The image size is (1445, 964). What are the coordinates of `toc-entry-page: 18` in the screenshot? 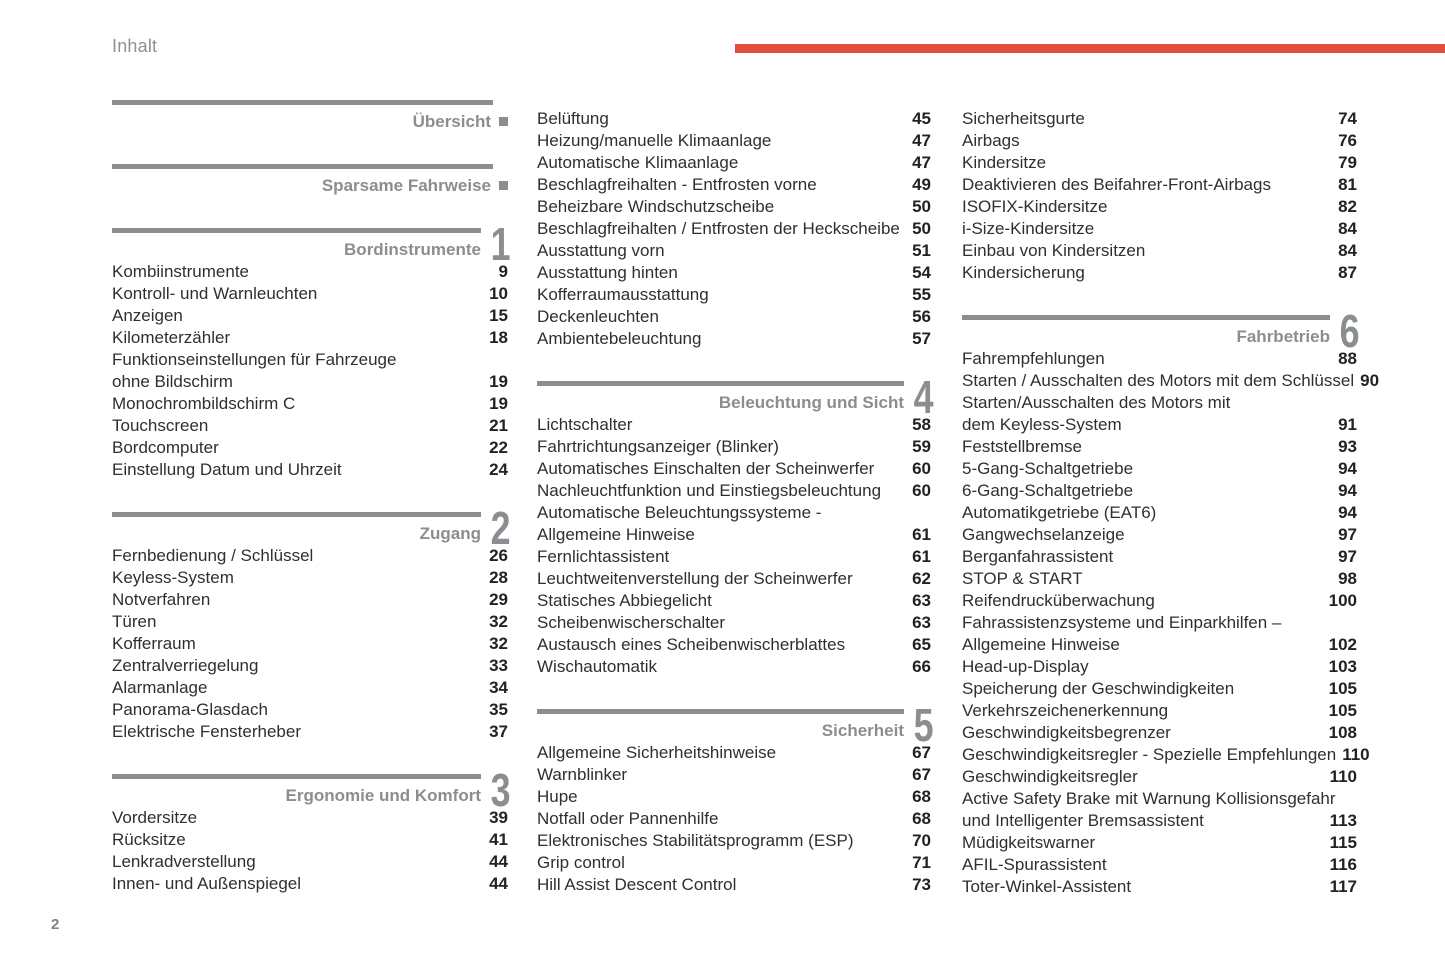 It's located at (498, 337).